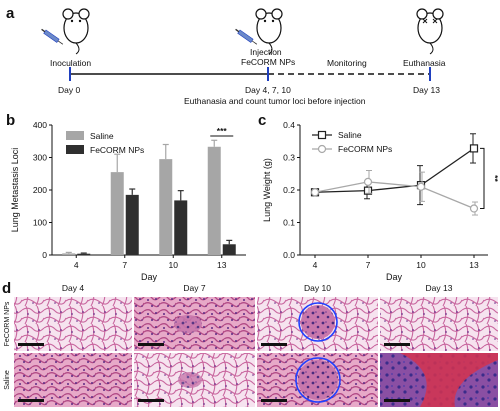  Describe the element at coordinates (289, 125) in the screenshot. I see `y-tick-label: 0.4` at that location.